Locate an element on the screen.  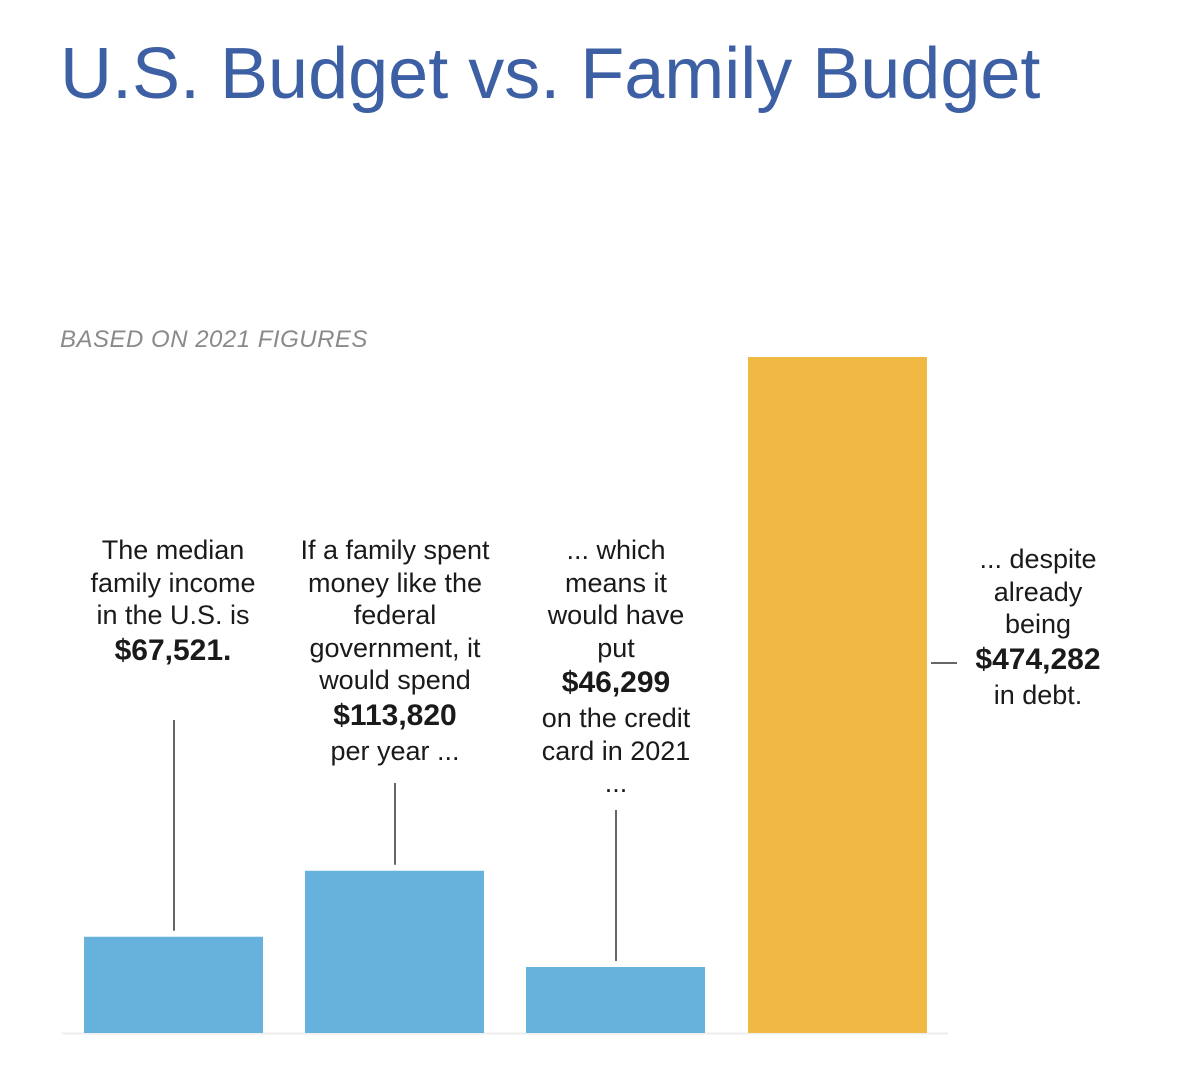
chart-subtitle: BASED ON 2021 FIGURES is located at coordinates (214, 339).